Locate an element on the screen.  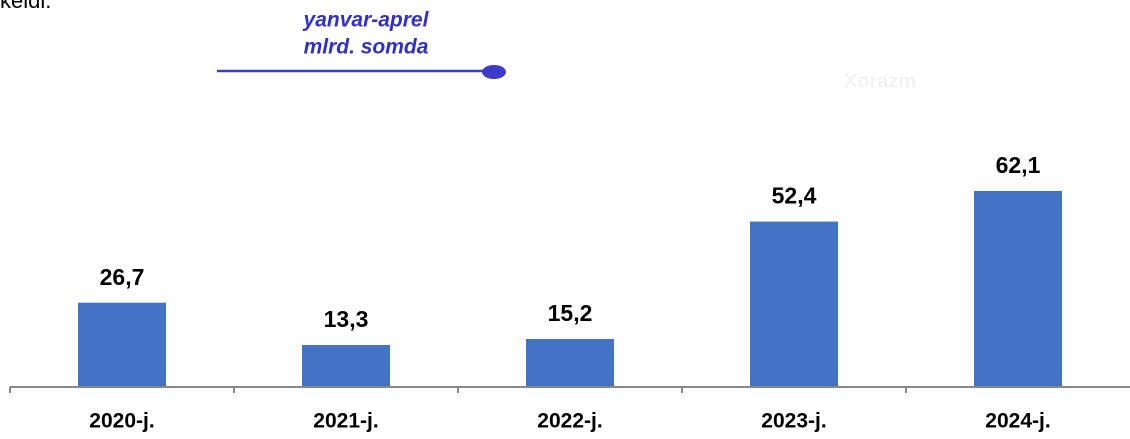
x-tick-label: 2022-j. is located at coordinates (569, 421).